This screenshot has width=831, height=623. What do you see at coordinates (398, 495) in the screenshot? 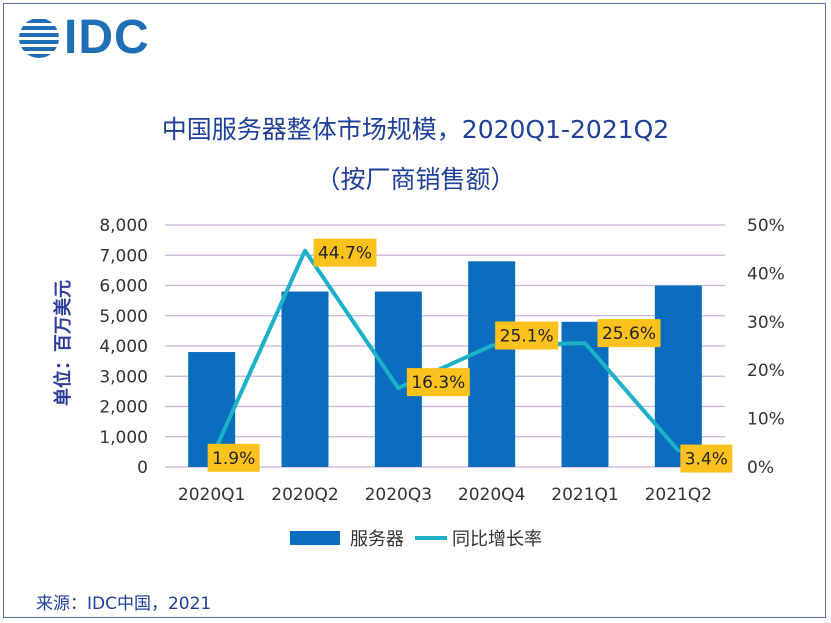
I see `x-tick-label: 2020Q3` at bounding box center [398, 495].